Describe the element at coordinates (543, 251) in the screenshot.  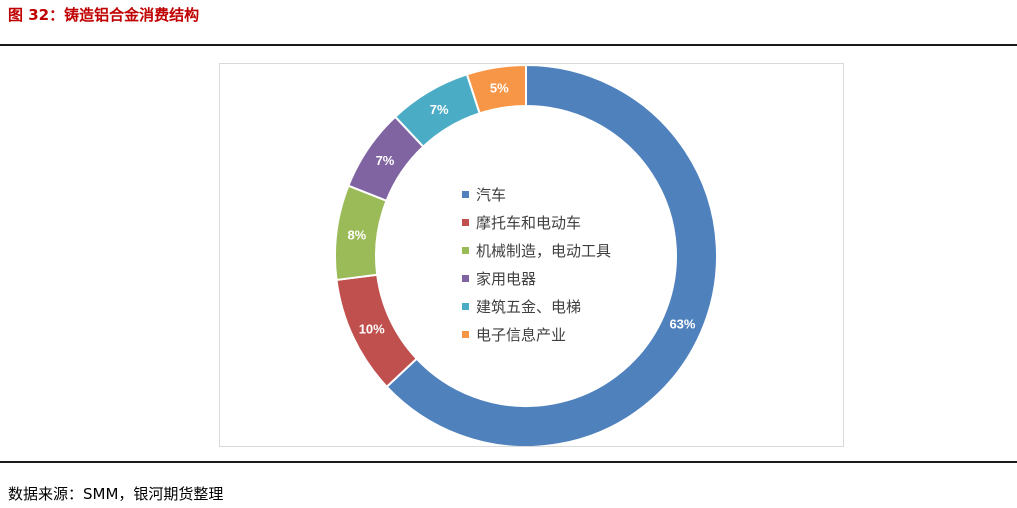
I see `legend-label: 机械制造，电动工具` at that location.